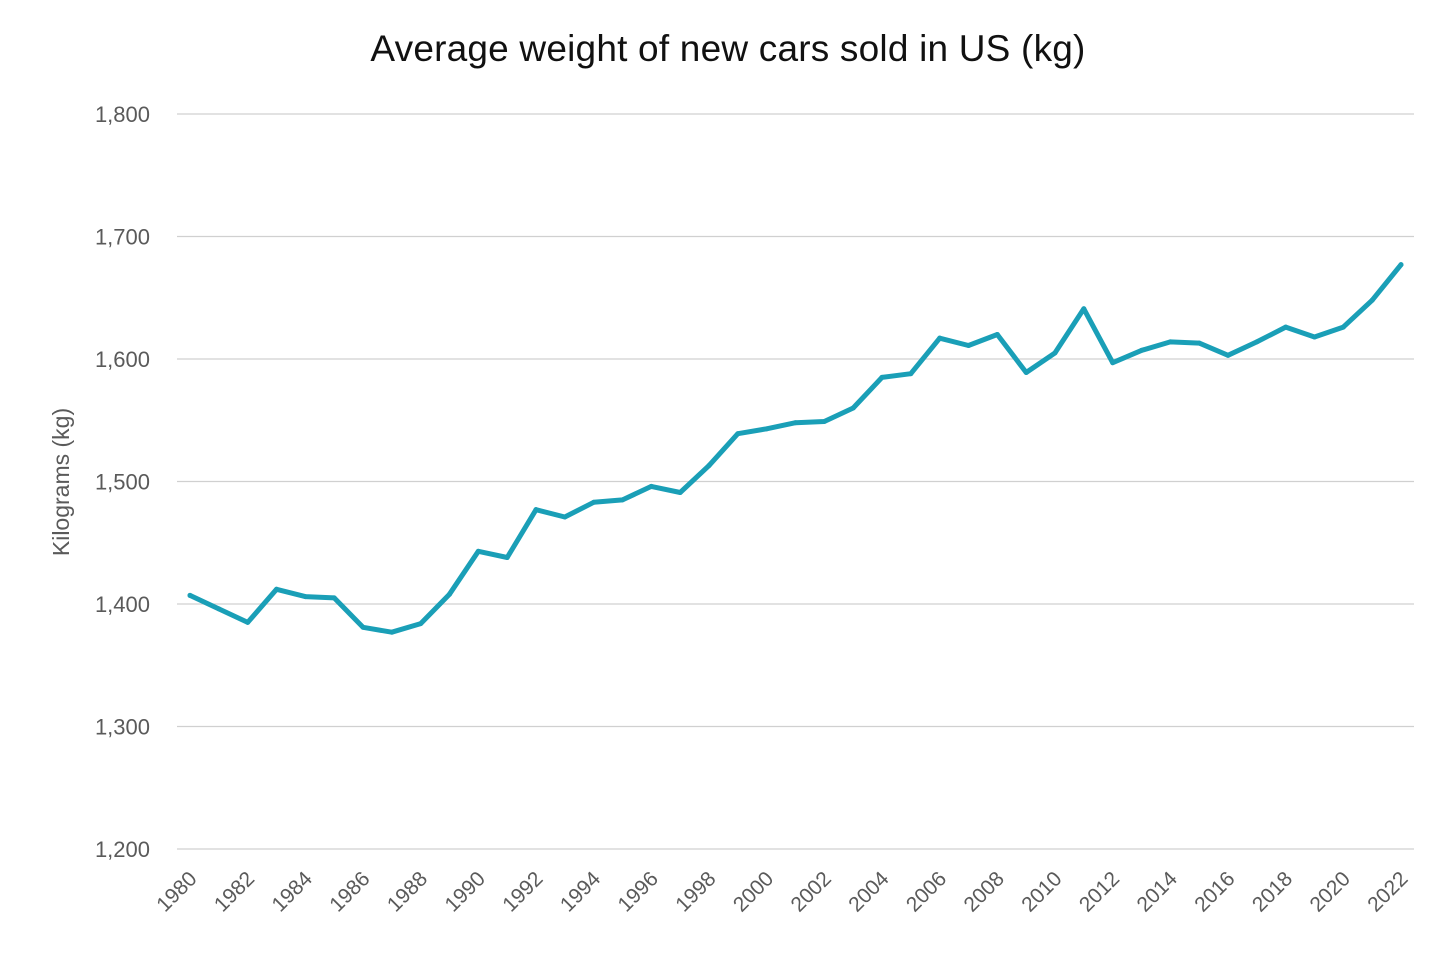 This screenshot has width=1456, height=955. I want to click on x-tick-label: 1990, so click(465, 891).